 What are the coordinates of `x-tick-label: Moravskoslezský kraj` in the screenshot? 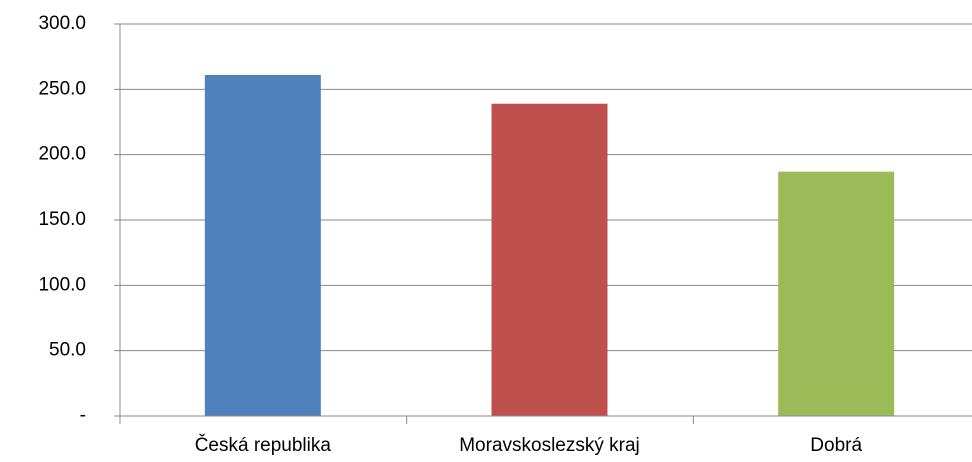 It's located at (549, 445).